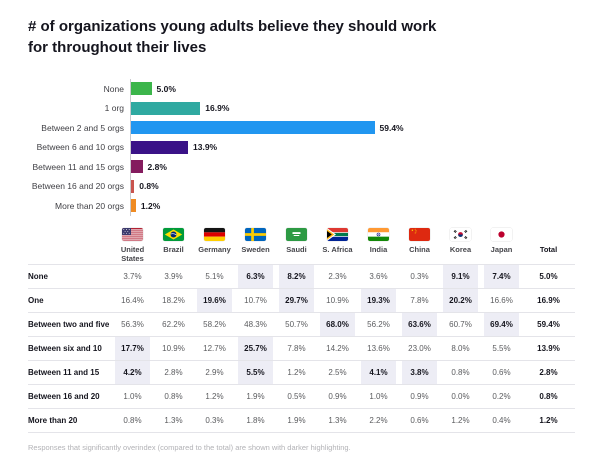  I want to click on data-cell: 19.3%, so click(378, 300).